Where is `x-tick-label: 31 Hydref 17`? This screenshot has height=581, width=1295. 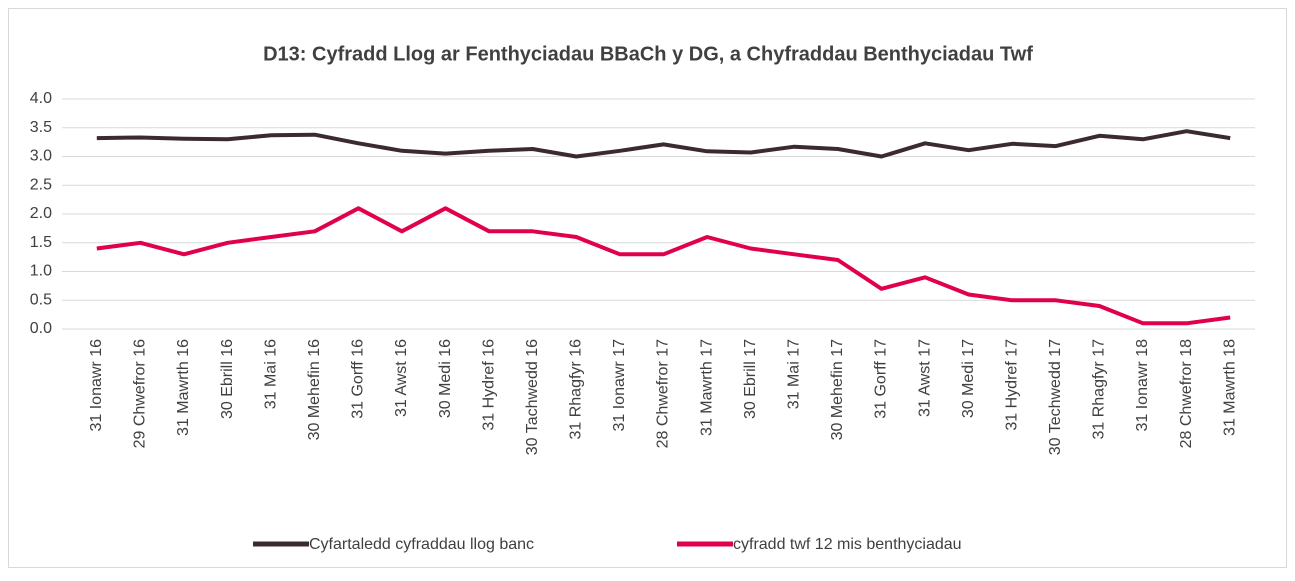 x-tick-label: 31 Hydref 17 is located at coordinates (1011, 385).